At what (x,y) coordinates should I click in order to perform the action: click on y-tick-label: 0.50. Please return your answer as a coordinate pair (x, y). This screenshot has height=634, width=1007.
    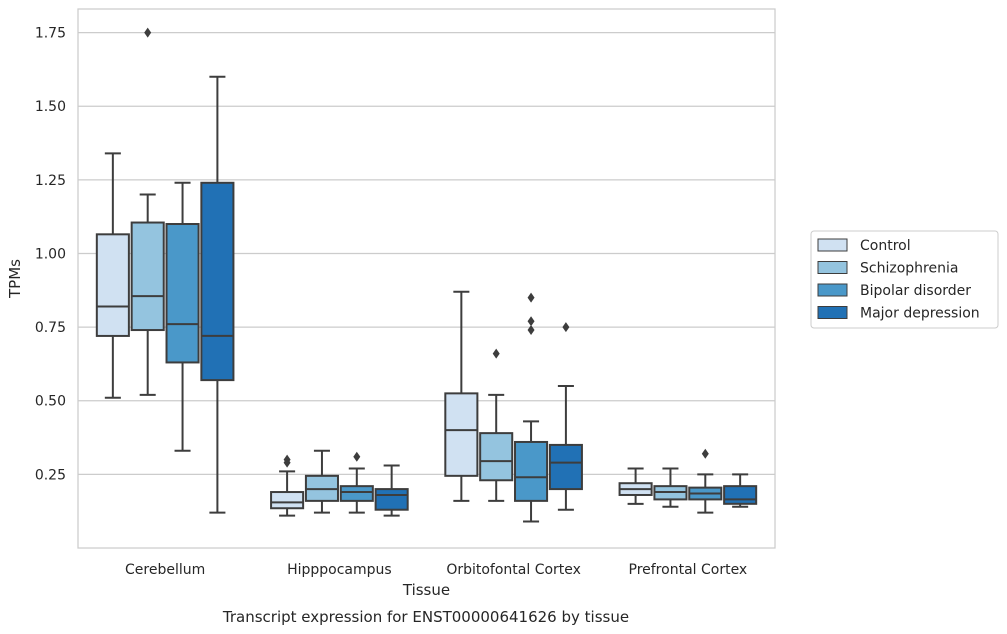
    Looking at the image, I should click on (50, 402).